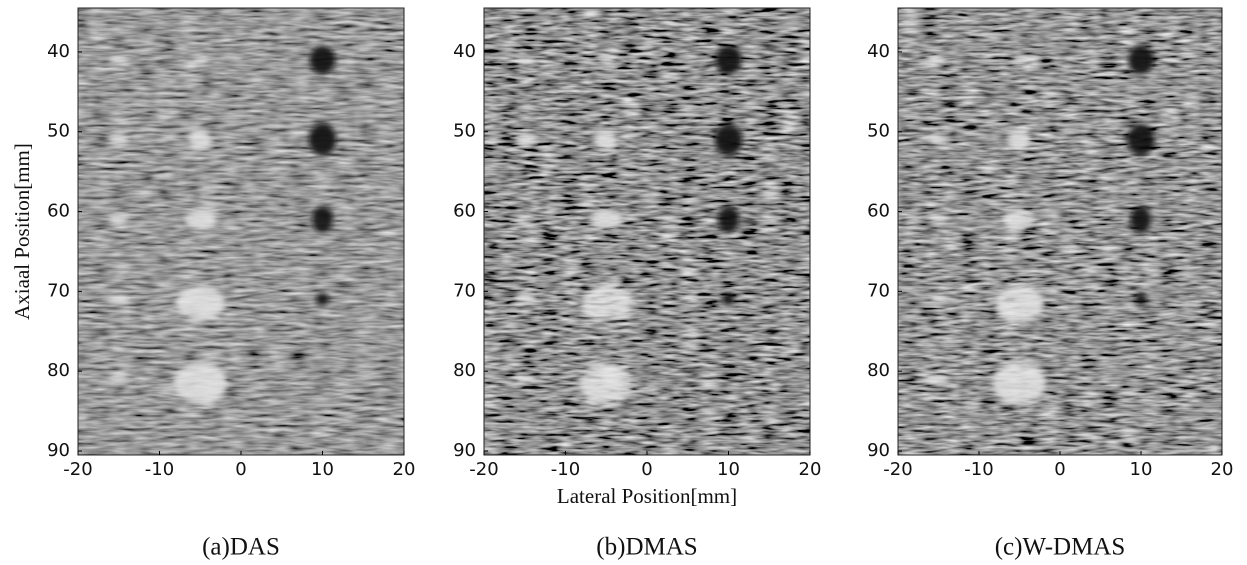 The width and height of the screenshot is (1247, 565). I want to click on caption: (b)DMAS, so click(646, 547).